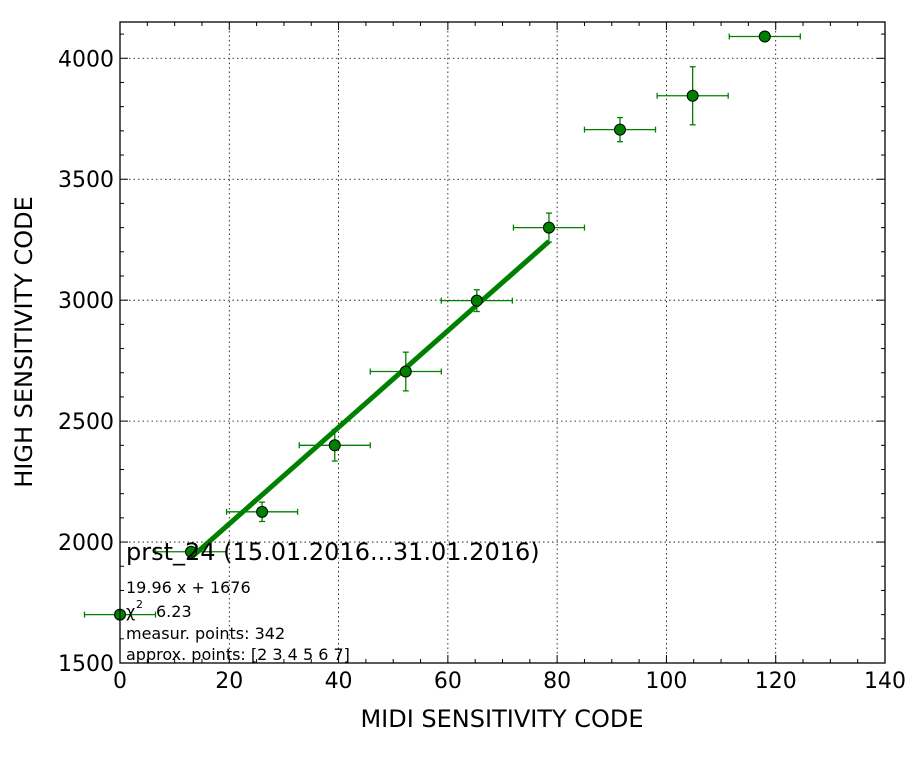 Image resolution: width=912 pixels, height=762 pixels. I want to click on y-tick-label: 2000, so click(86, 543).